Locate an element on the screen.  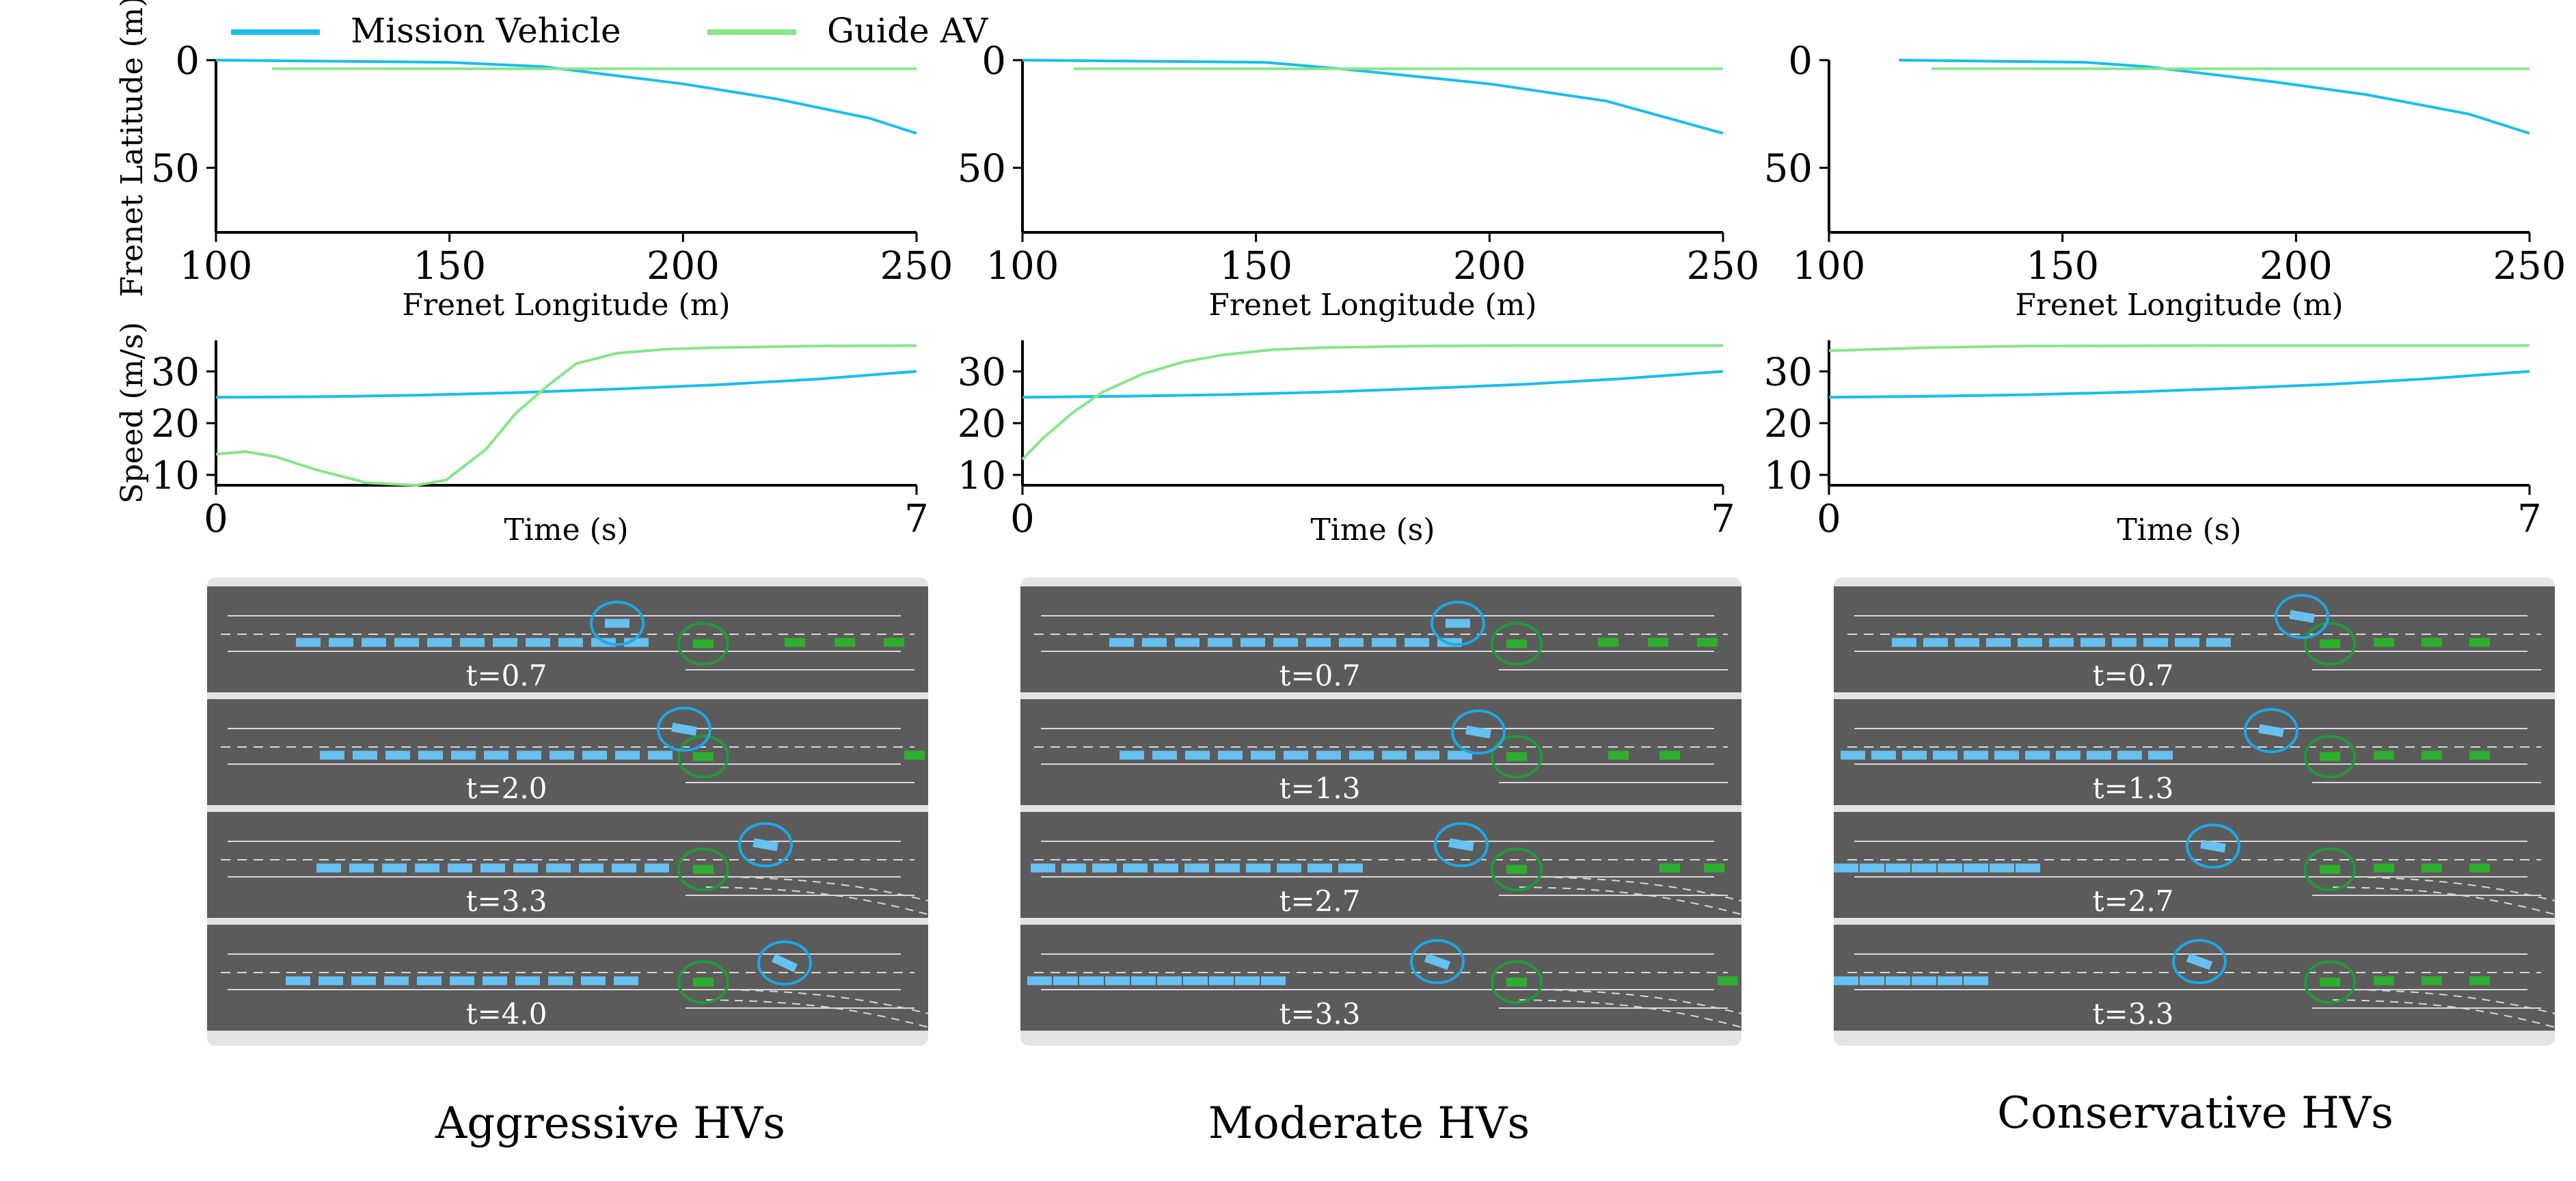
road-snapshot: t=4.0 is located at coordinates (568, 978).